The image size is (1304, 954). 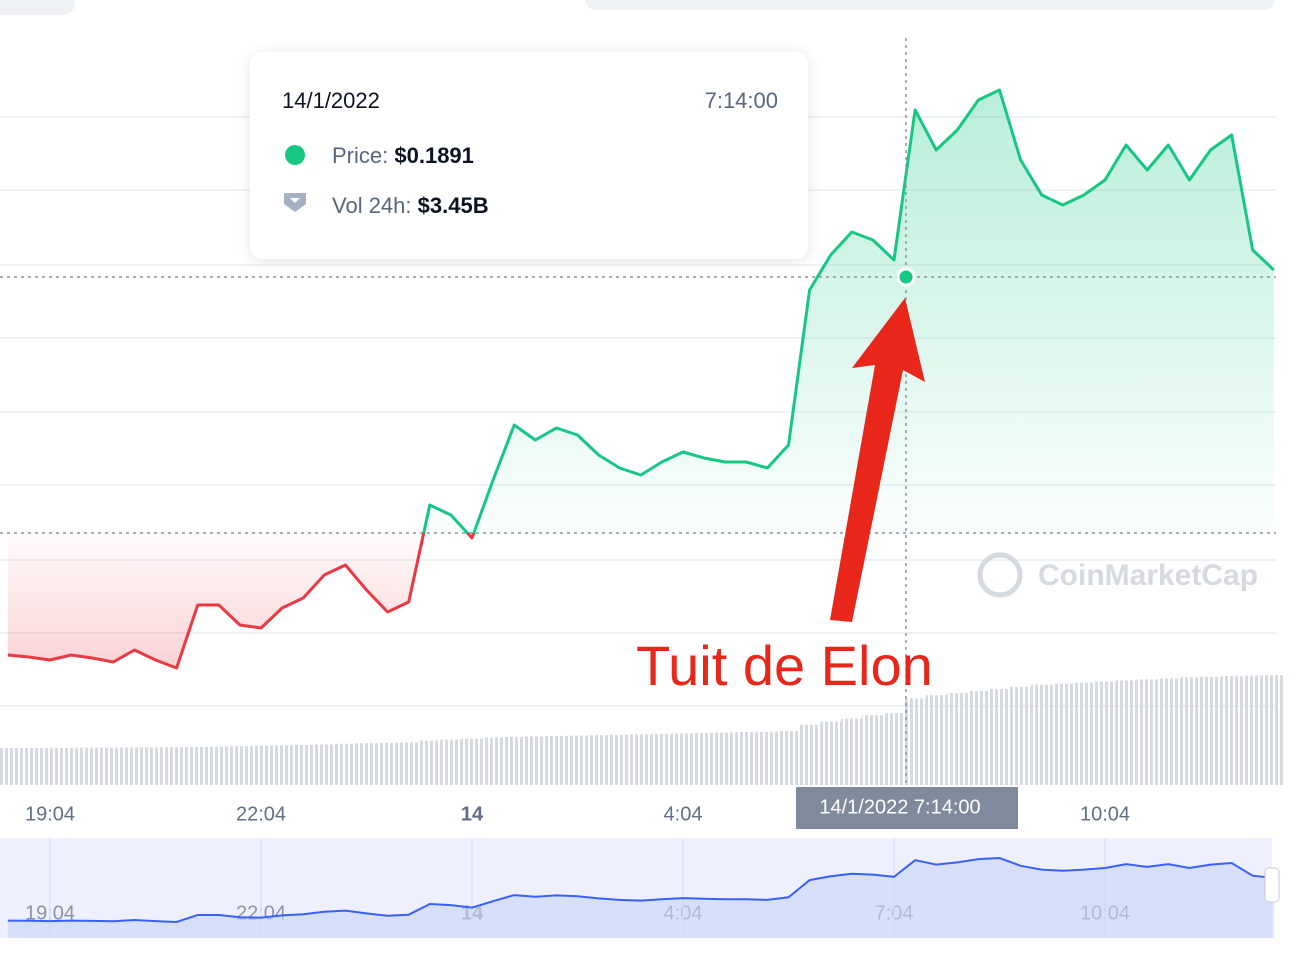 I want to click on x-tick-label: 19:04, so click(x=50, y=814).